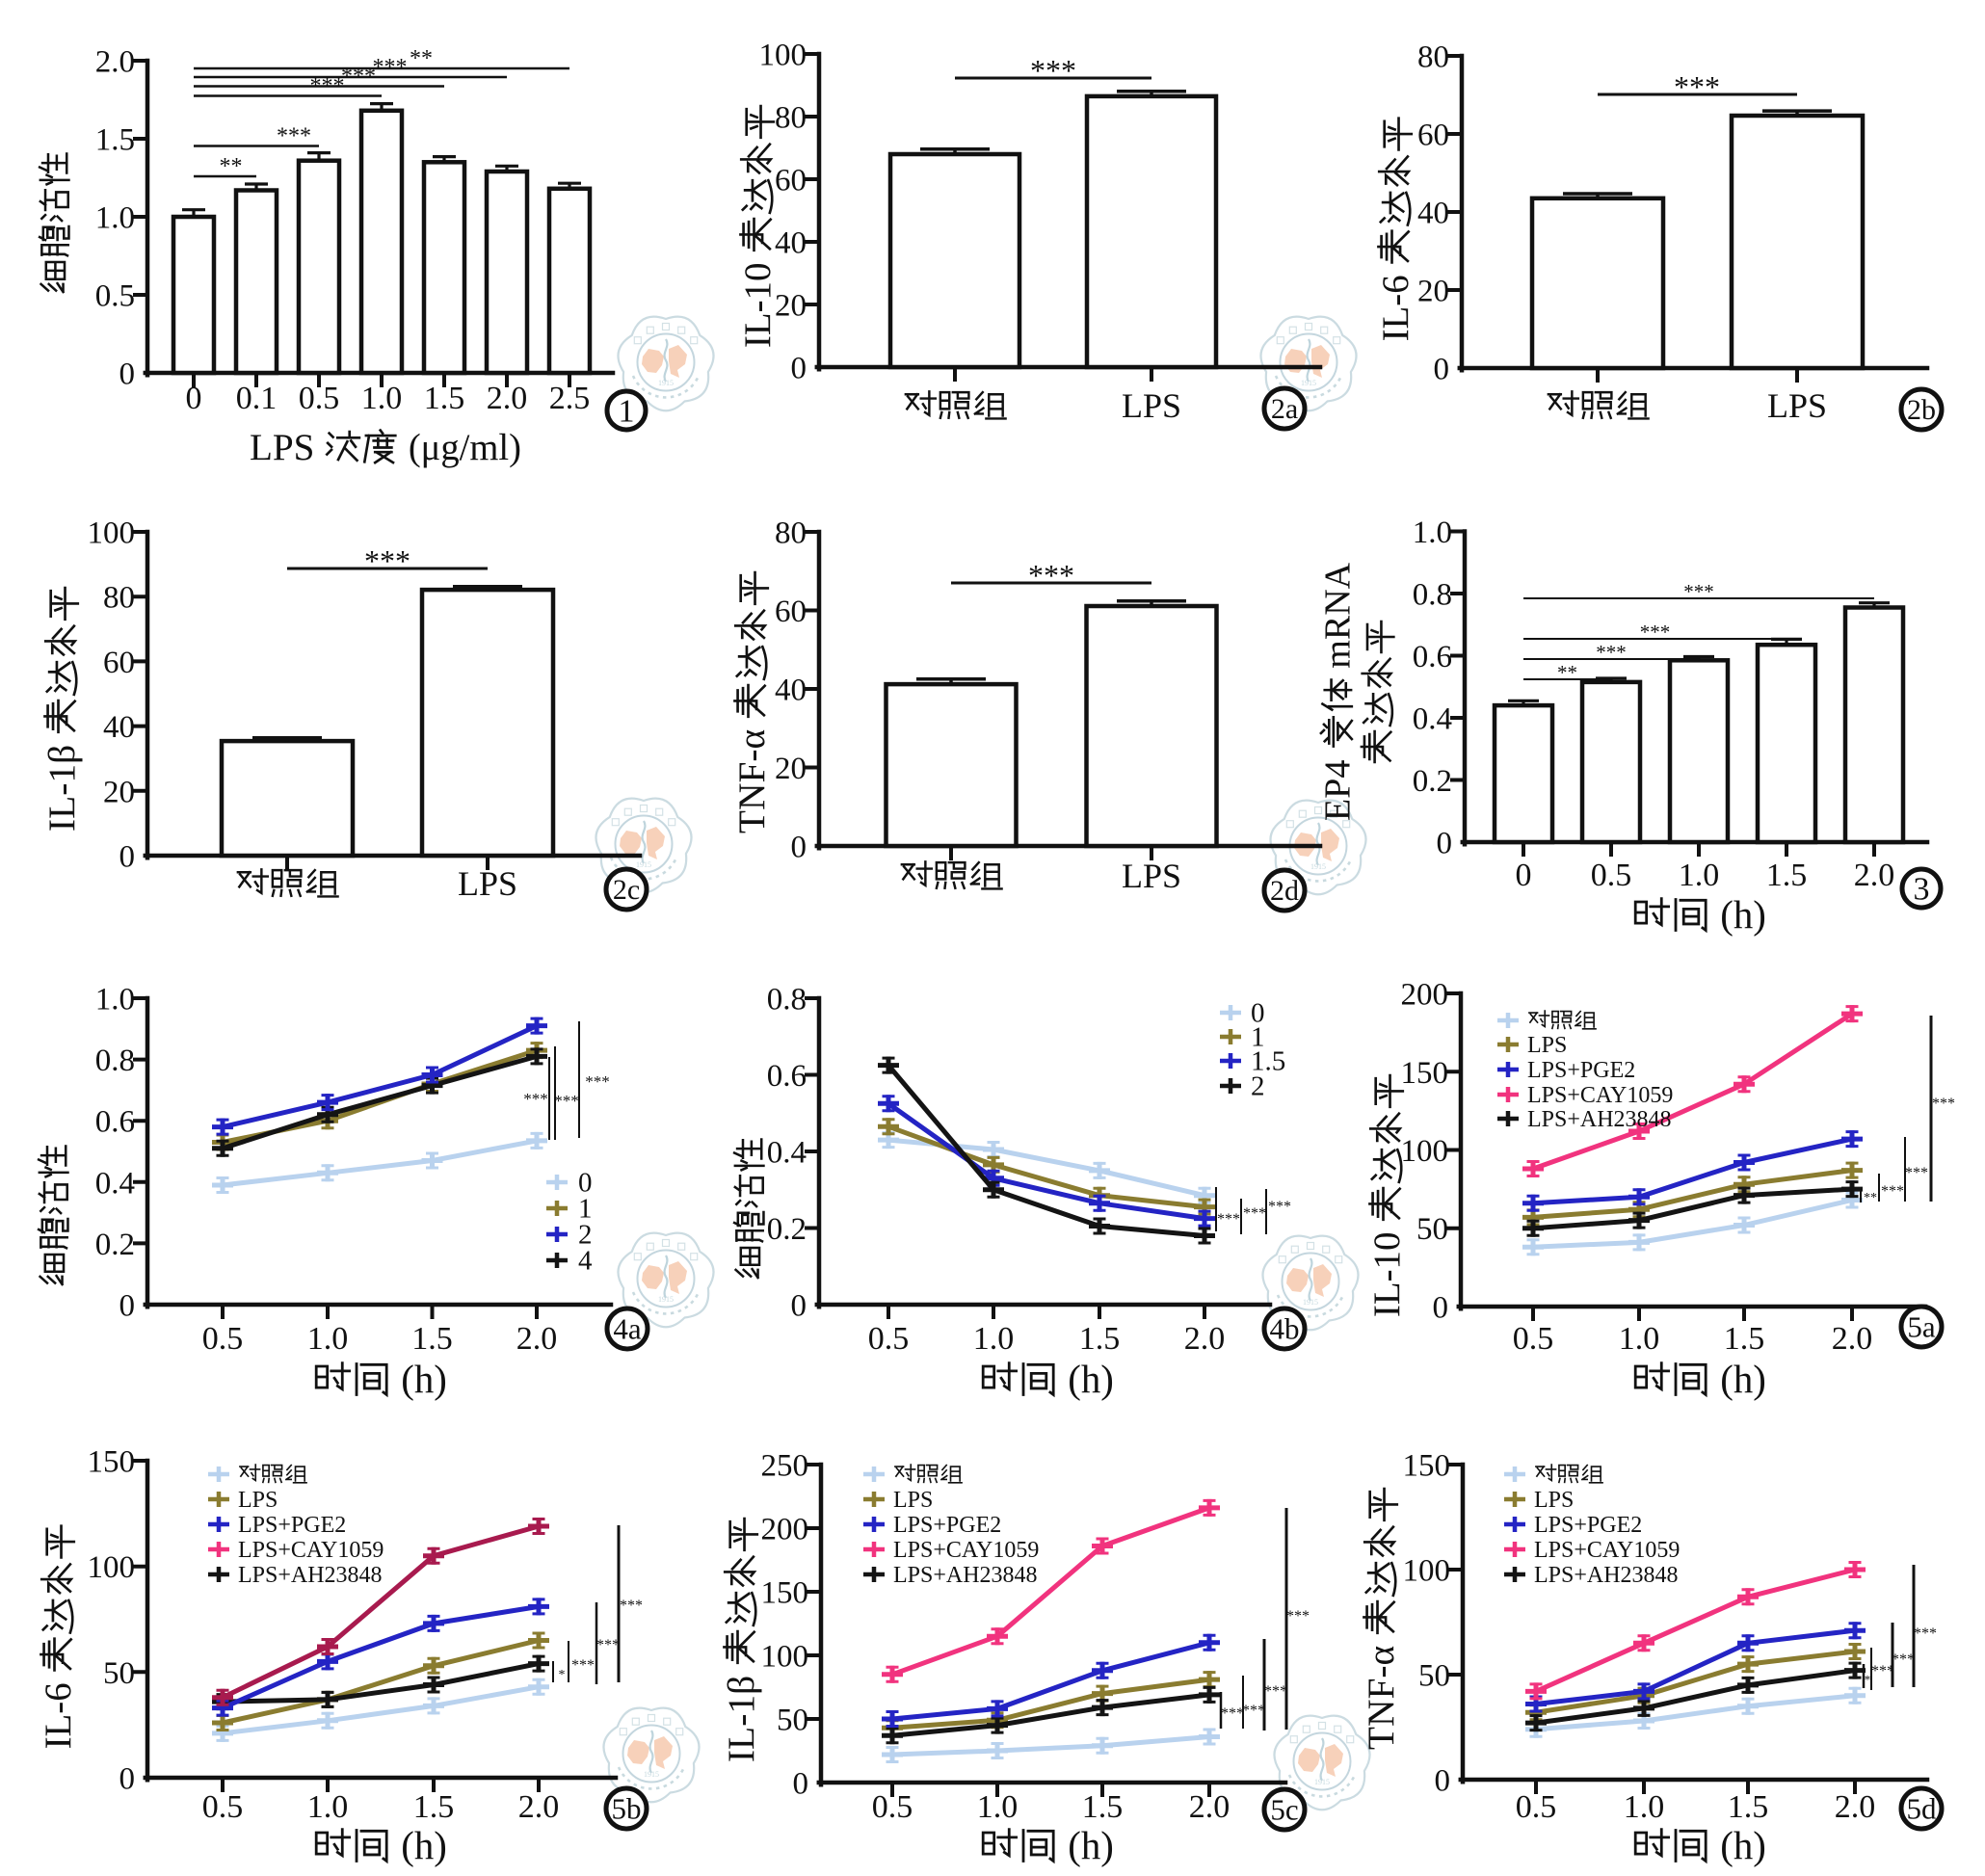  What do you see at coordinates (1922, 1327) in the screenshot?
I see `svg-text: 5a` at bounding box center [1922, 1327].